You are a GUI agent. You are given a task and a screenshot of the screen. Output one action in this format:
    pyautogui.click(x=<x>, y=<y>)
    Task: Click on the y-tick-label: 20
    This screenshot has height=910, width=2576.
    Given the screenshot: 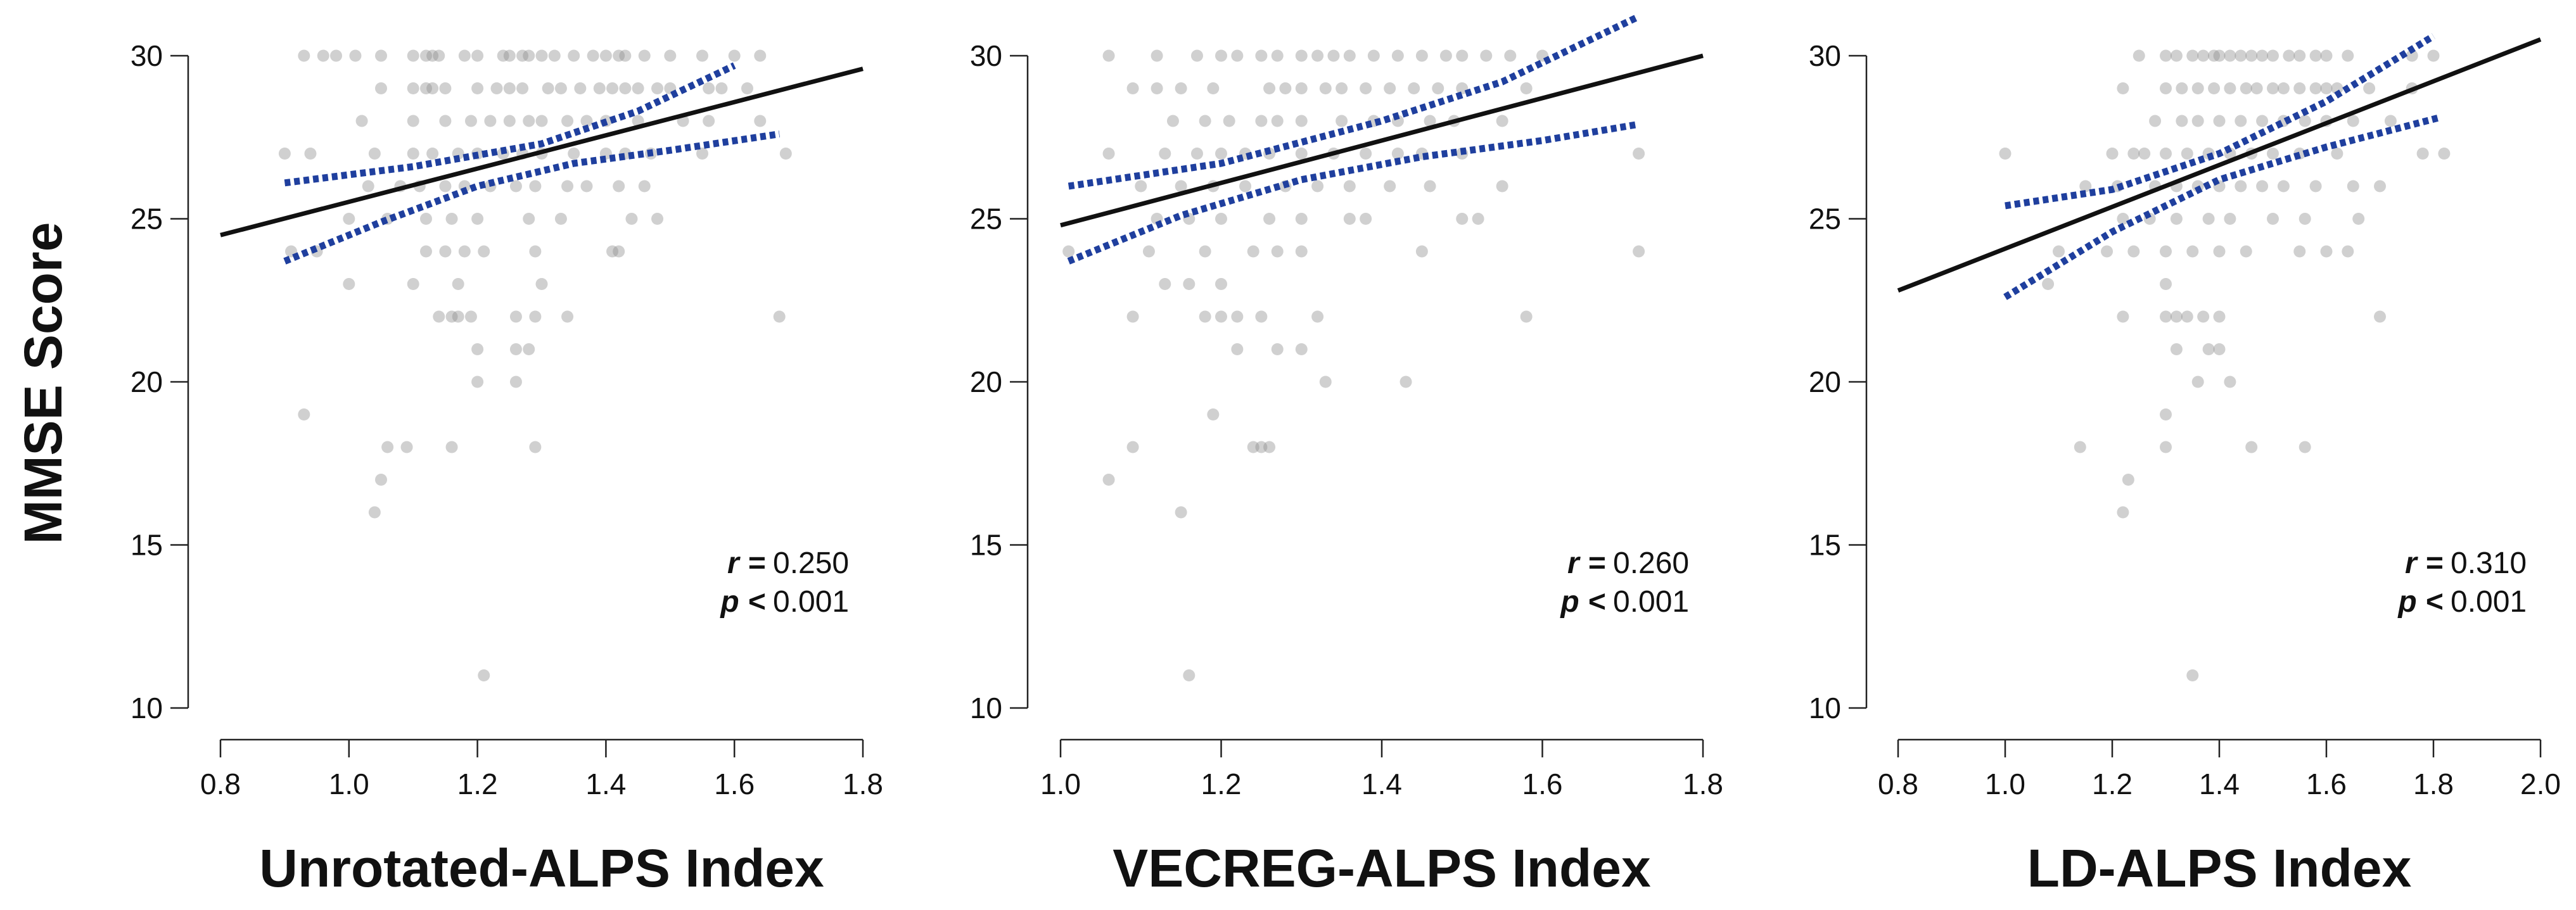 What is the action you would take?
    pyautogui.click(x=147, y=381)
    